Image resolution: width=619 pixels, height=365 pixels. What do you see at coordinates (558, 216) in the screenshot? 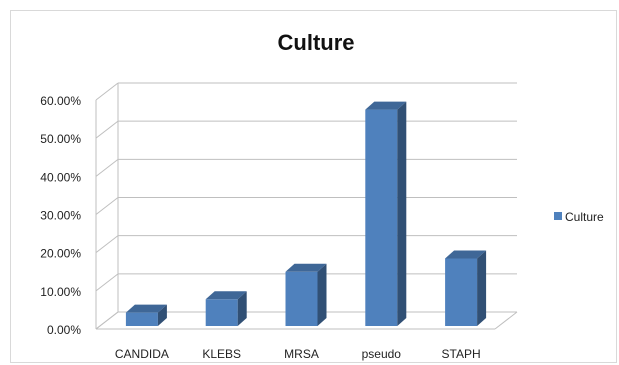
I see `legend-swatch` at bounding box center [558, 216].